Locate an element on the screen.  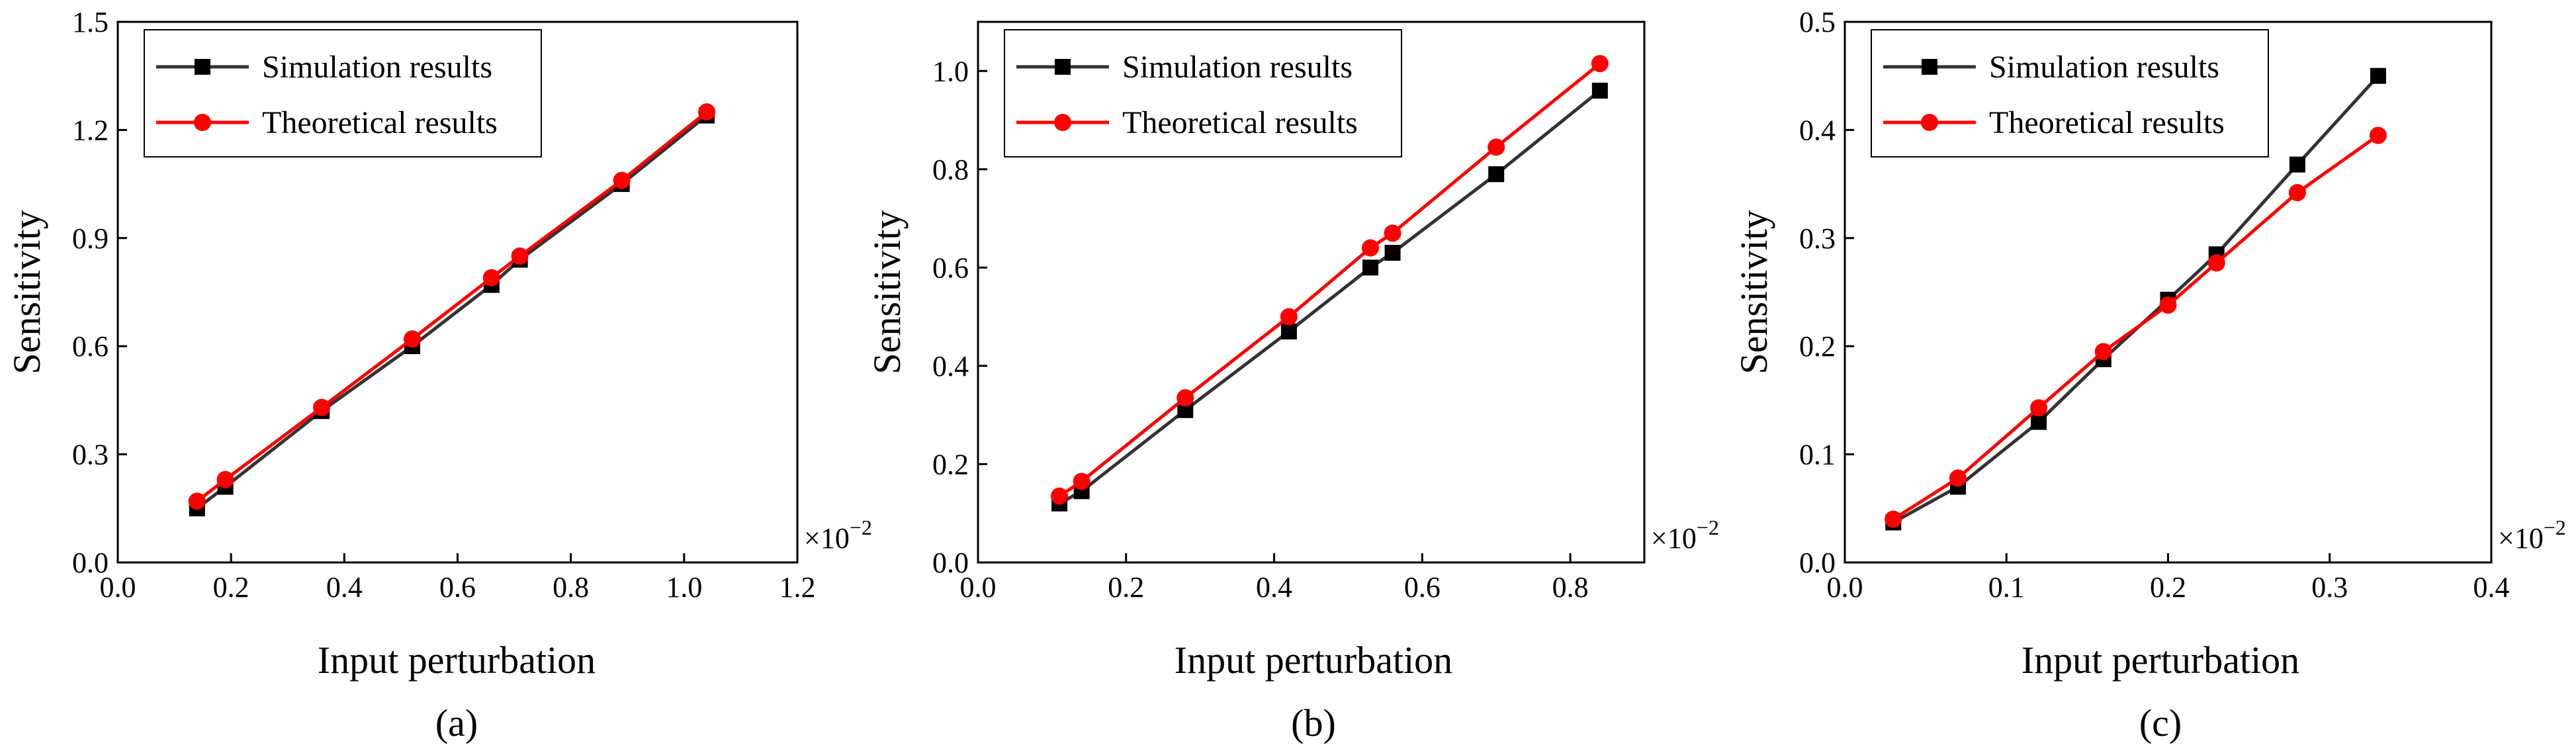
x-tick-label: 0.1 is located at coordinates (2006, 587).